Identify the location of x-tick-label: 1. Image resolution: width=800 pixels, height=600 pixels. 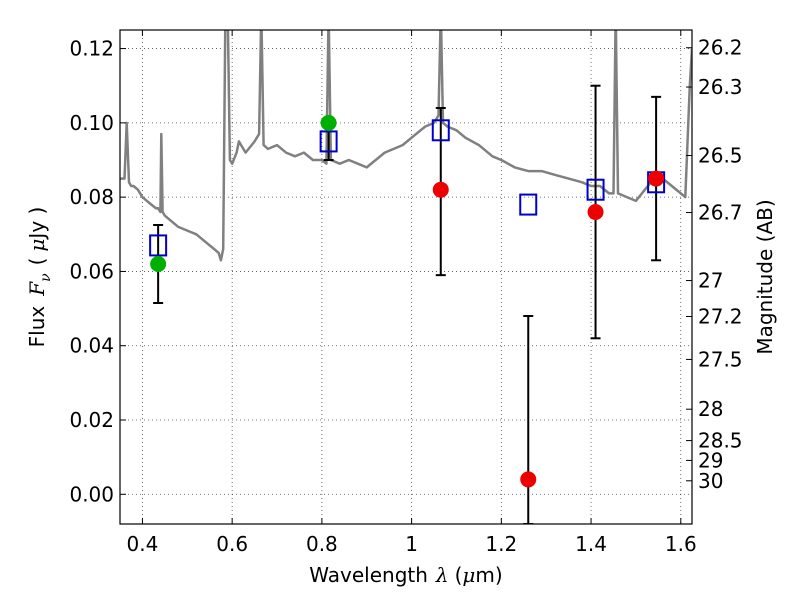
(411, 544).